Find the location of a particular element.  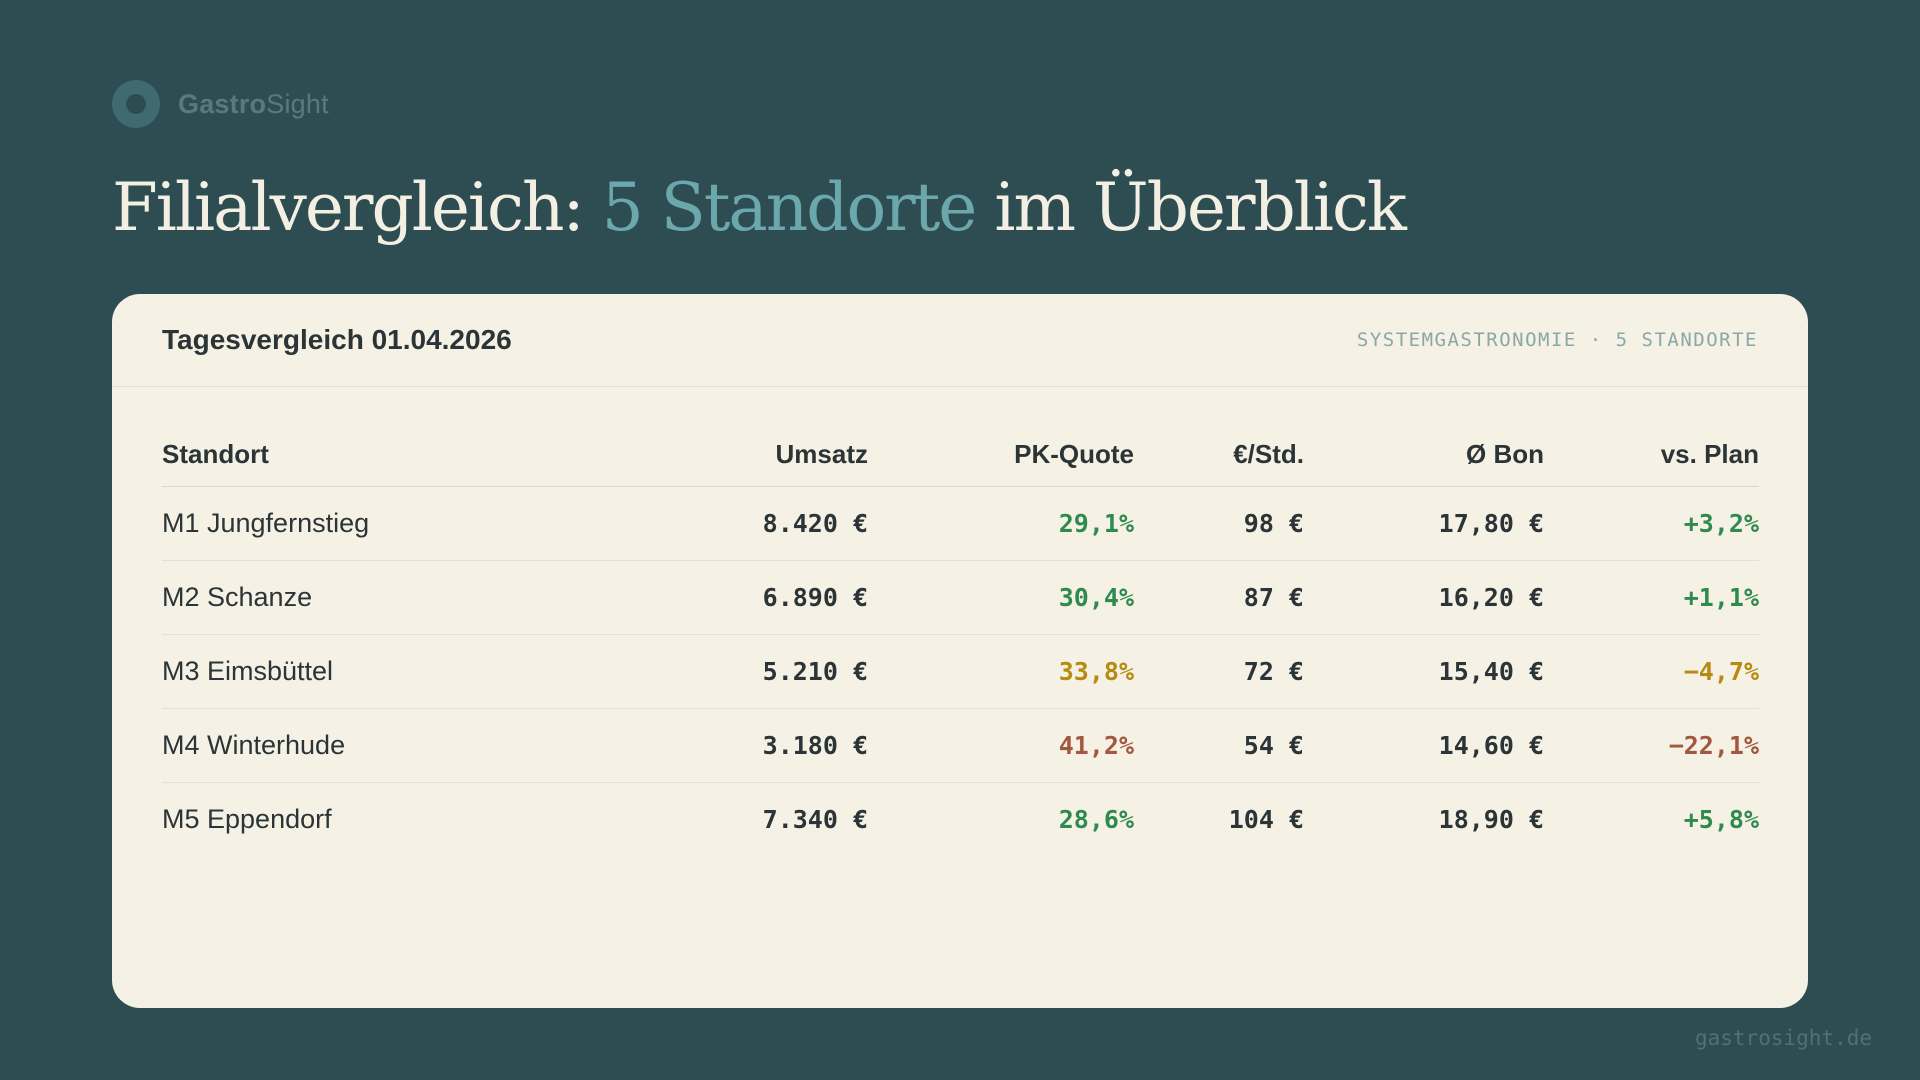

cell-eur-std: 98 € is located at coordinates (1219, 523).